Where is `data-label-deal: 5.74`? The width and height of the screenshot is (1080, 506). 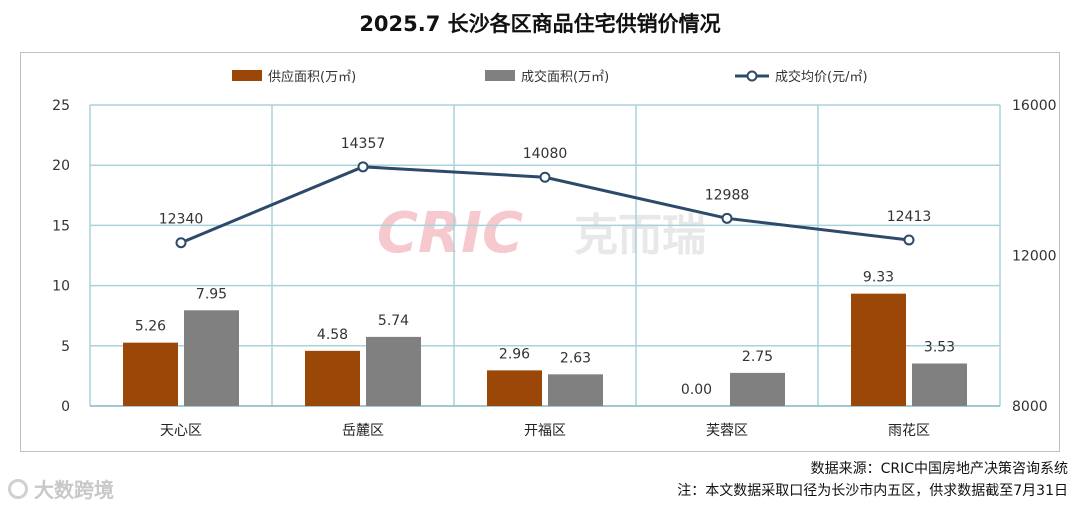
data-label-deal: 5.74 is located at coordinates (393, 321).